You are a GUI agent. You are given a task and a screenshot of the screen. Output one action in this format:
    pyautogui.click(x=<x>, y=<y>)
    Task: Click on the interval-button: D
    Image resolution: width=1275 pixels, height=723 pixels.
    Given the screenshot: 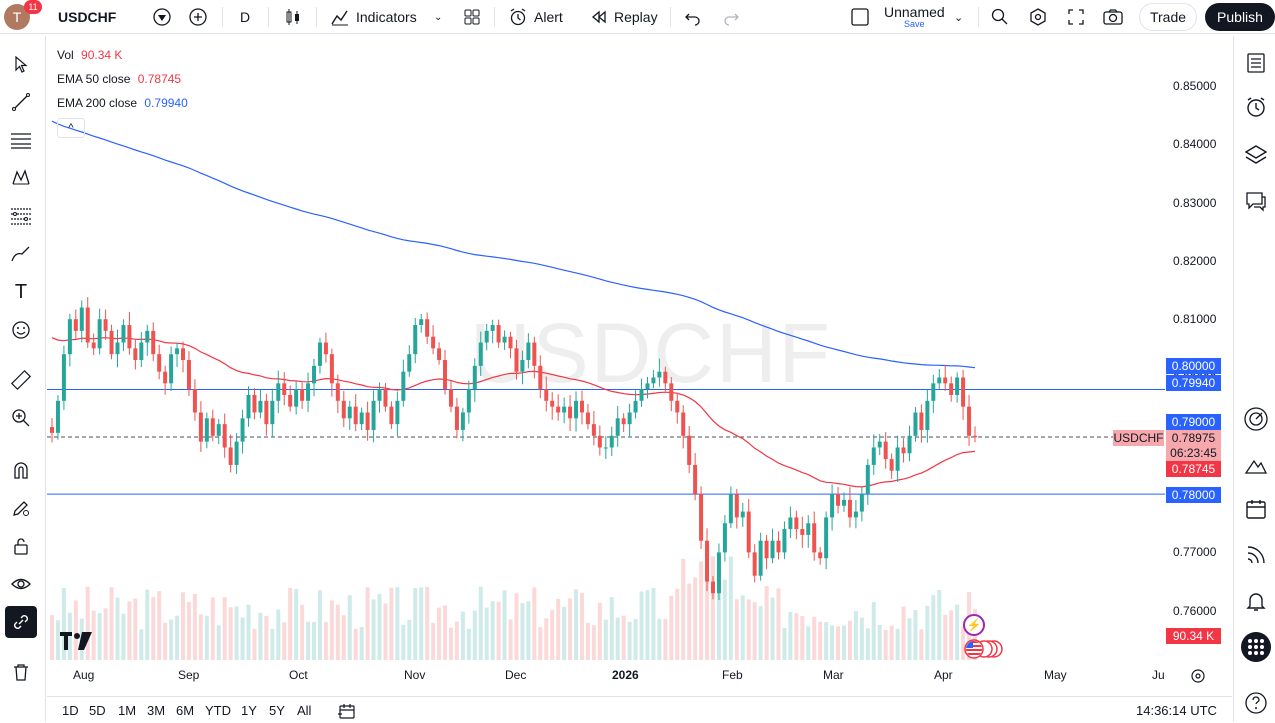 What is the action you would take?
    pyautogui.click(x=245, y=17)
    